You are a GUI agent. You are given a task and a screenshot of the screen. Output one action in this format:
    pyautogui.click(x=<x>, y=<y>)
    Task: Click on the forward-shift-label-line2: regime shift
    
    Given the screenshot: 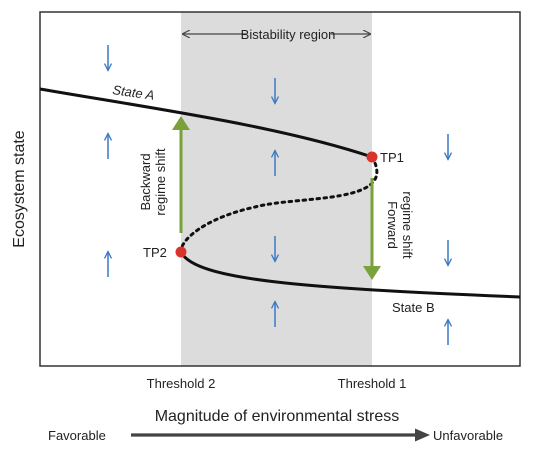 What is the action you would take?
    pyautogui.click(x=407, y=225)
    